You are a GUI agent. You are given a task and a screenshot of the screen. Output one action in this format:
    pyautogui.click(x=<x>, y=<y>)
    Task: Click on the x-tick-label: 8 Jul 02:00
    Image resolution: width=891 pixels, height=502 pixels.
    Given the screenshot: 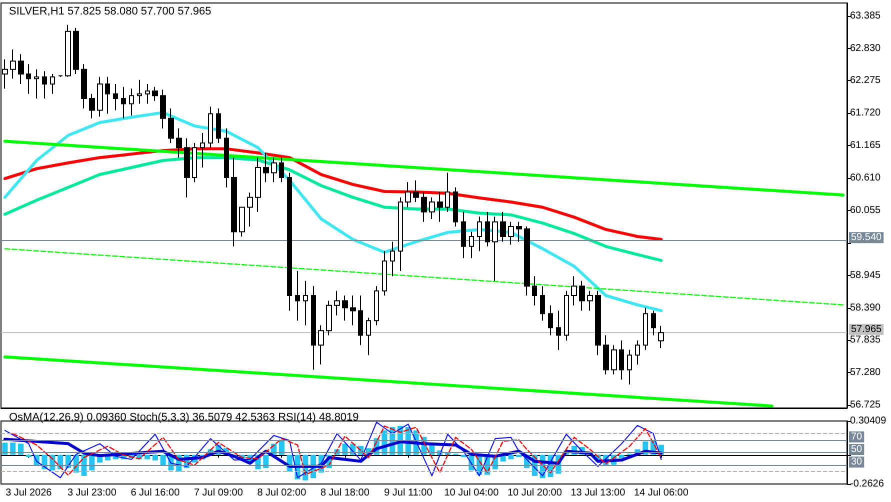 What is the action you would take?
    pyautogui.click(x=282, y=493)
    